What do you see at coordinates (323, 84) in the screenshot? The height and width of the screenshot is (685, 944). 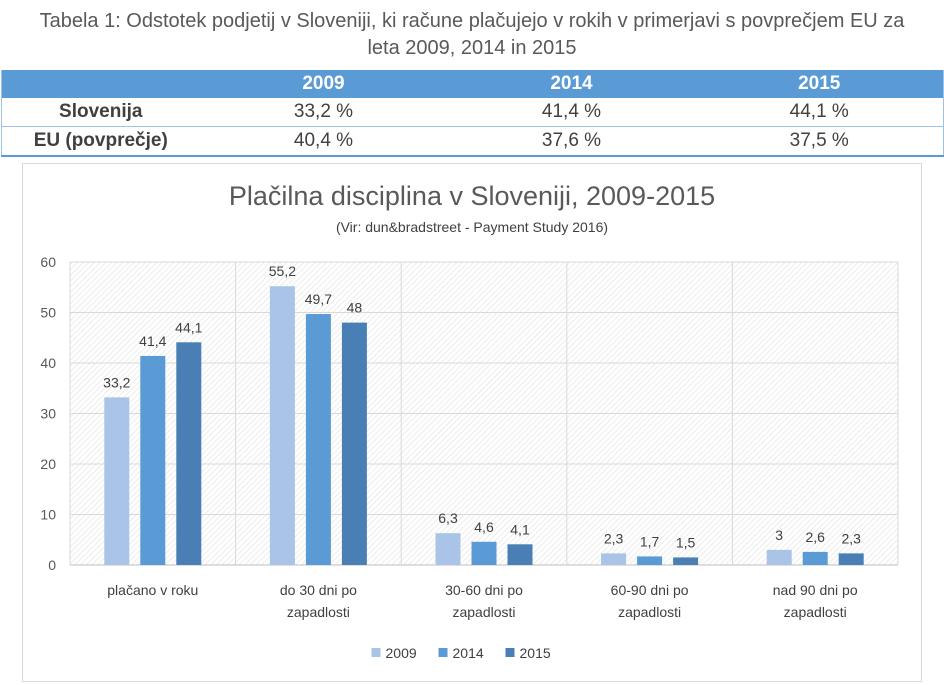 I see `summary-header-cell: 2009` at bounding box center [323, 84].